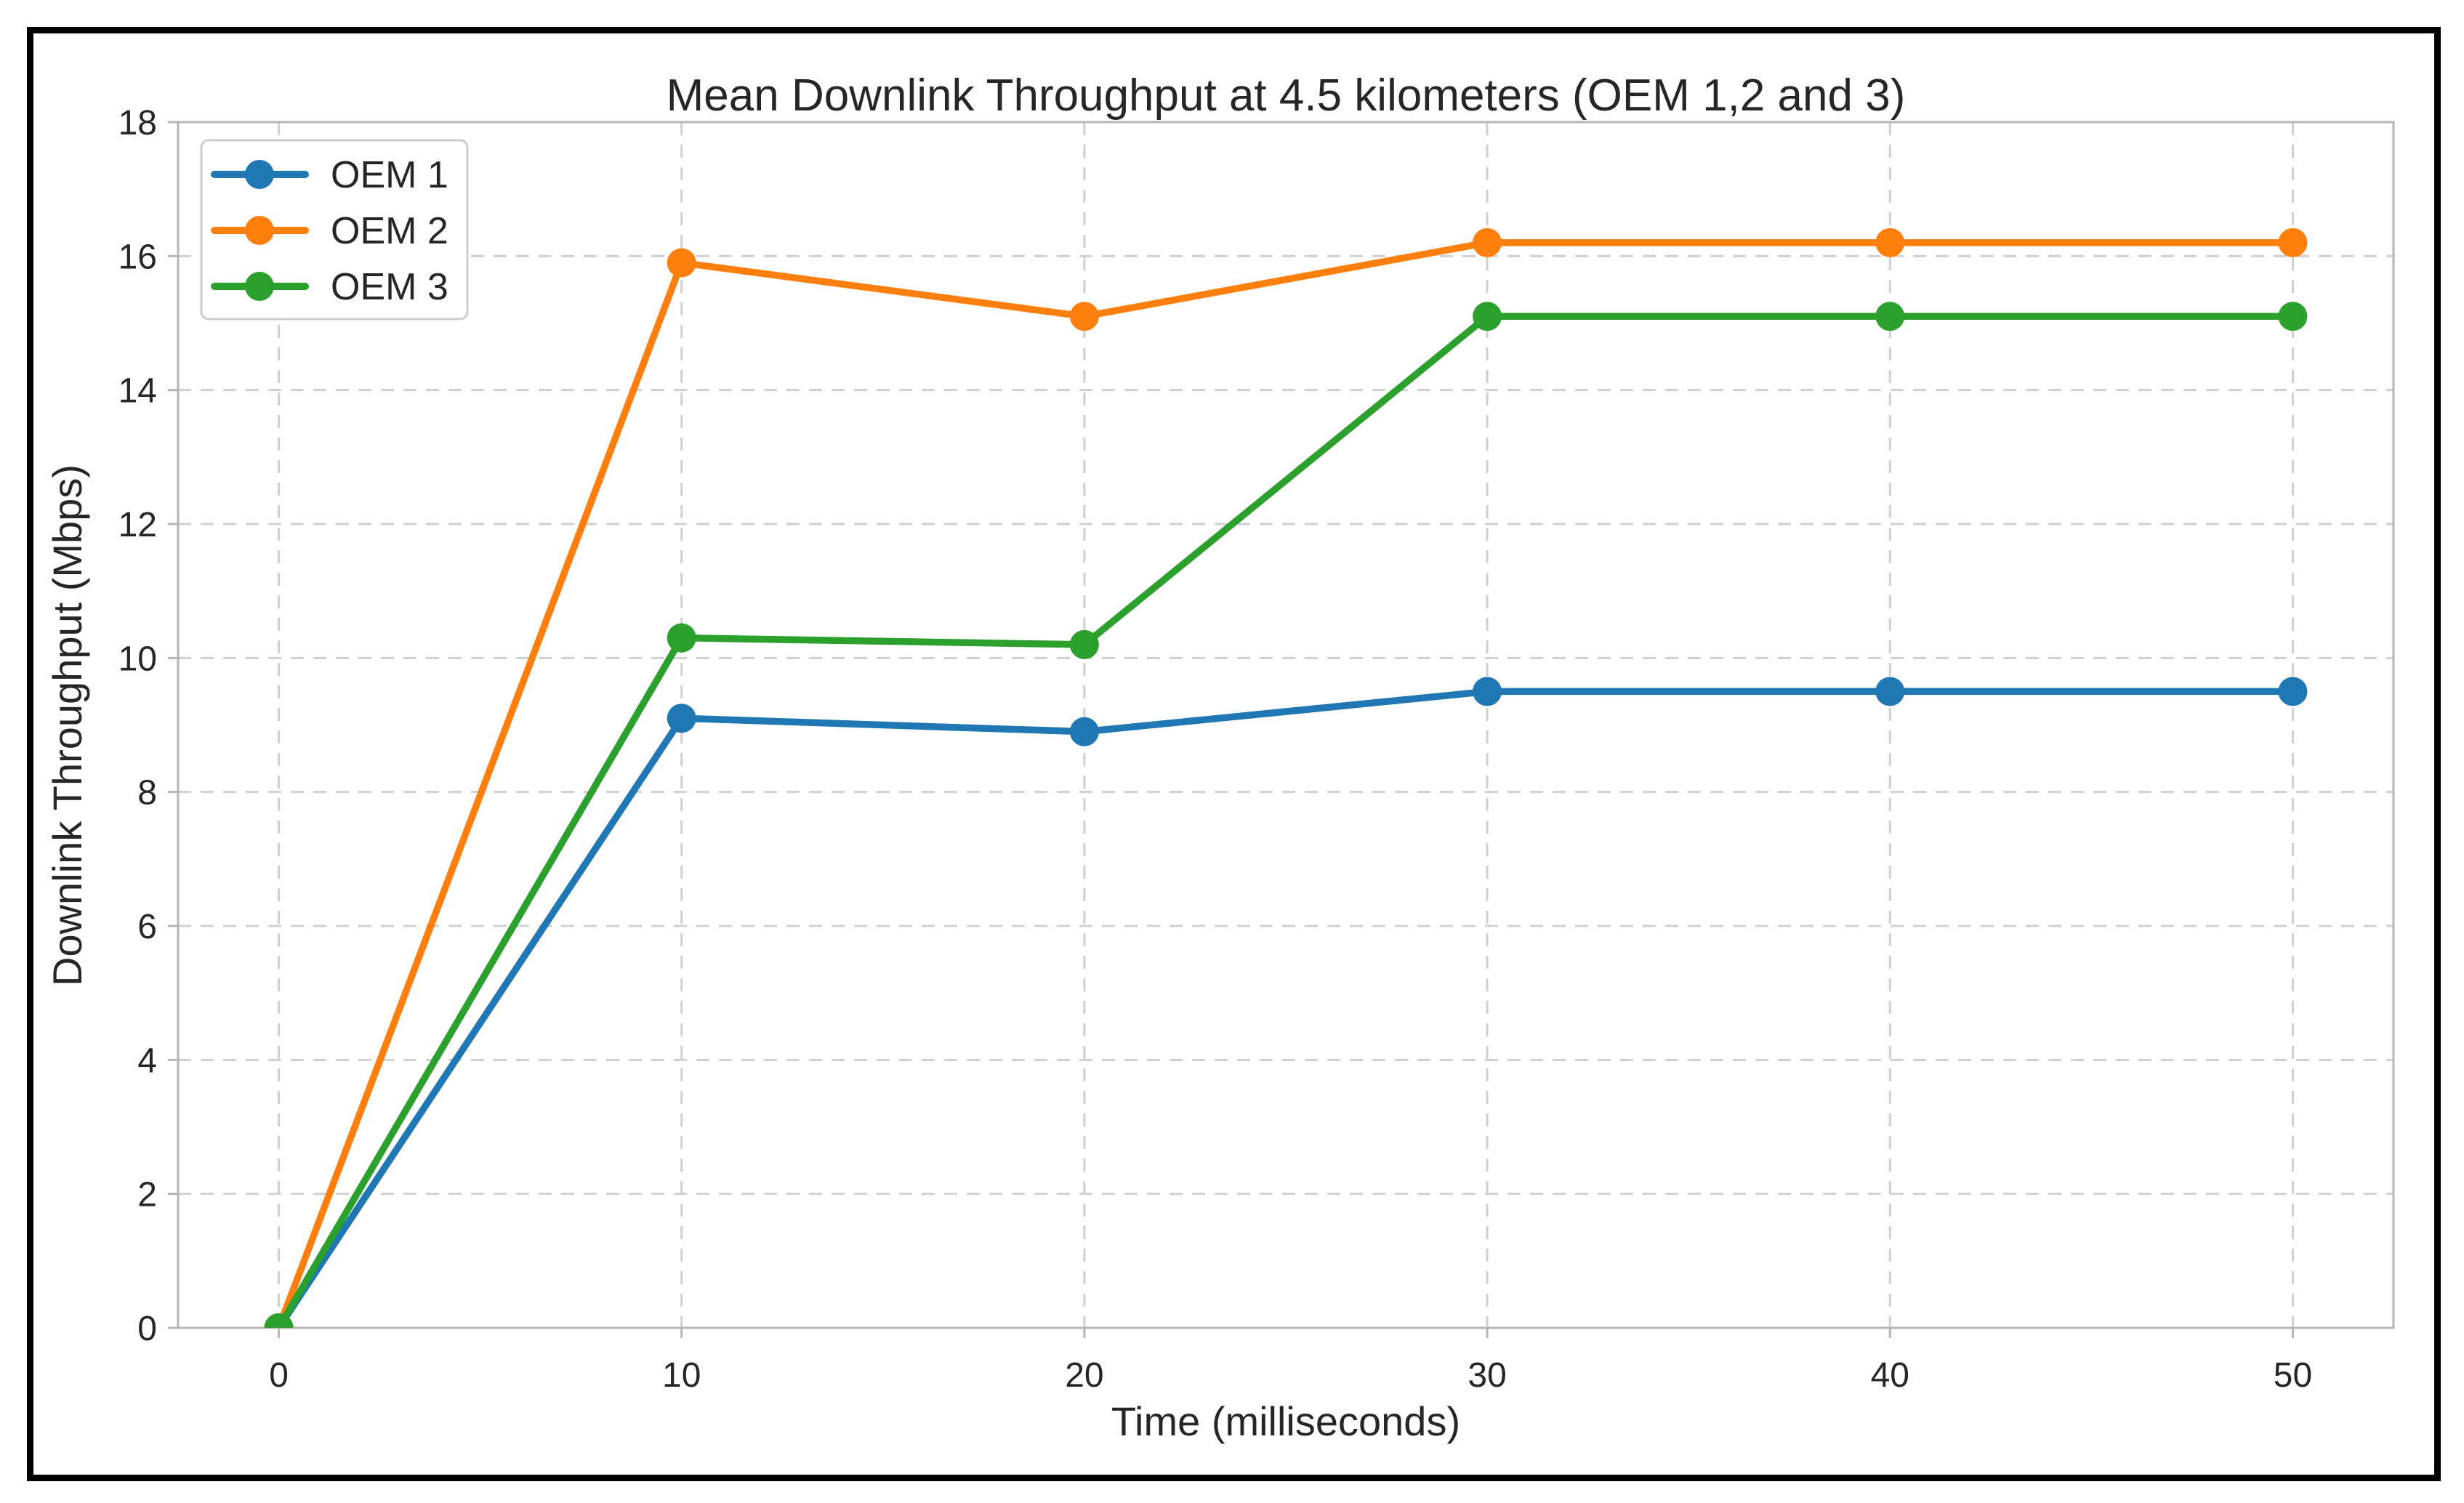 The image size is (2464, 1503). What do you see at coordinates (147, 1195) in the screenshot?
I see `y-tick-label: 2` at bounding box center [147, 1195].